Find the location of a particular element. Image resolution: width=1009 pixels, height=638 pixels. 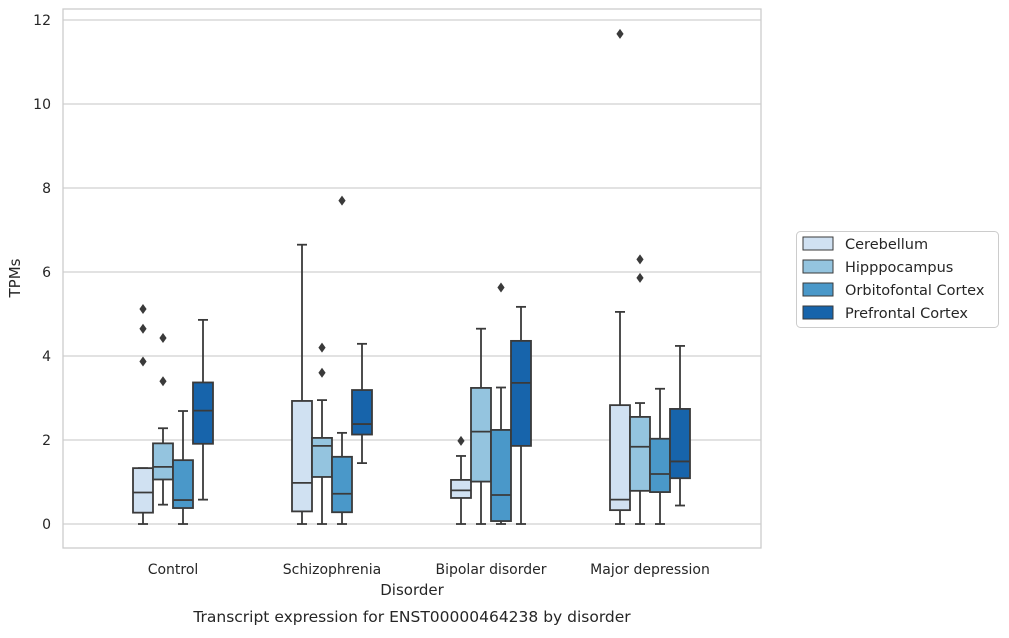

legend-item-3: Prefrontal Cortex is located at coordinates (885, 313).